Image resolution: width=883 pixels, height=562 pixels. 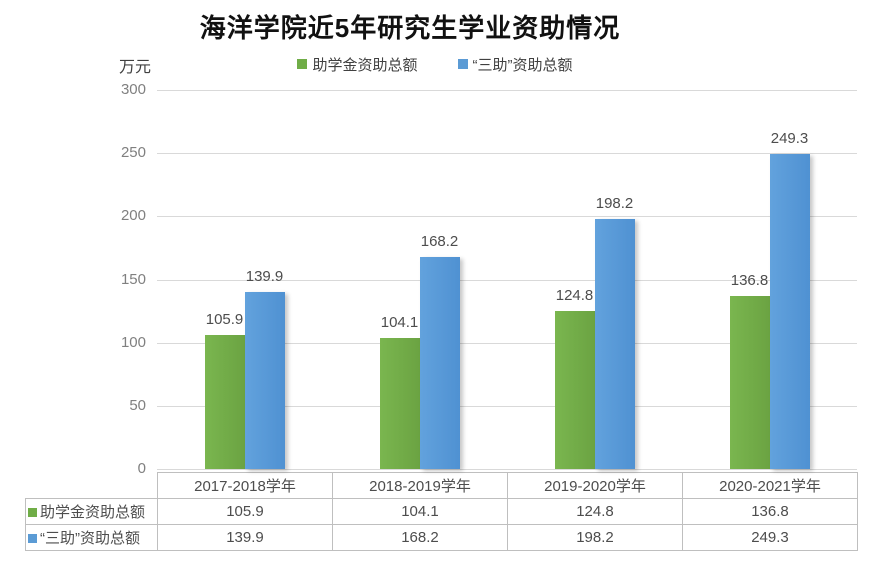 I want to click on table-value-cell: 139.9, so click(x=245, y=537).